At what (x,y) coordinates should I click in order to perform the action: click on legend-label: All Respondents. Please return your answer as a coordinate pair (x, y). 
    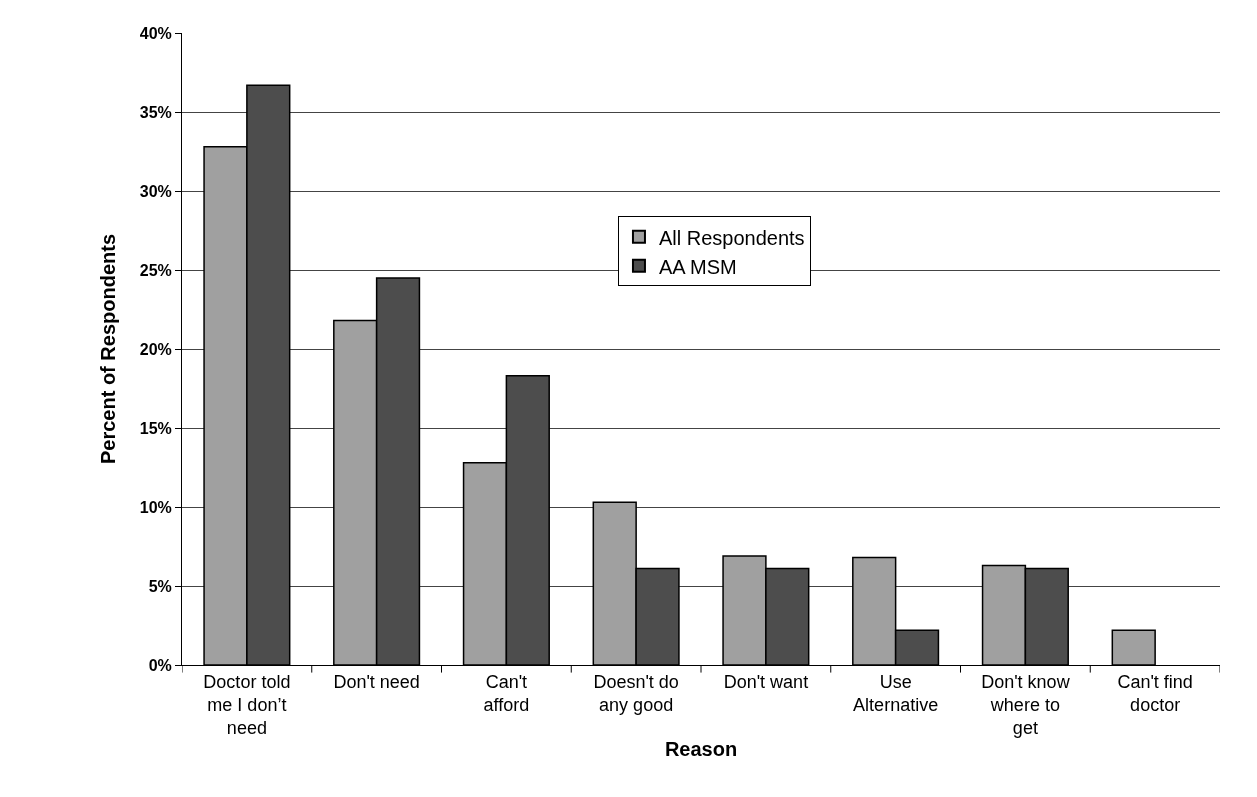
    Looking at the image, I should click on (731, 237).